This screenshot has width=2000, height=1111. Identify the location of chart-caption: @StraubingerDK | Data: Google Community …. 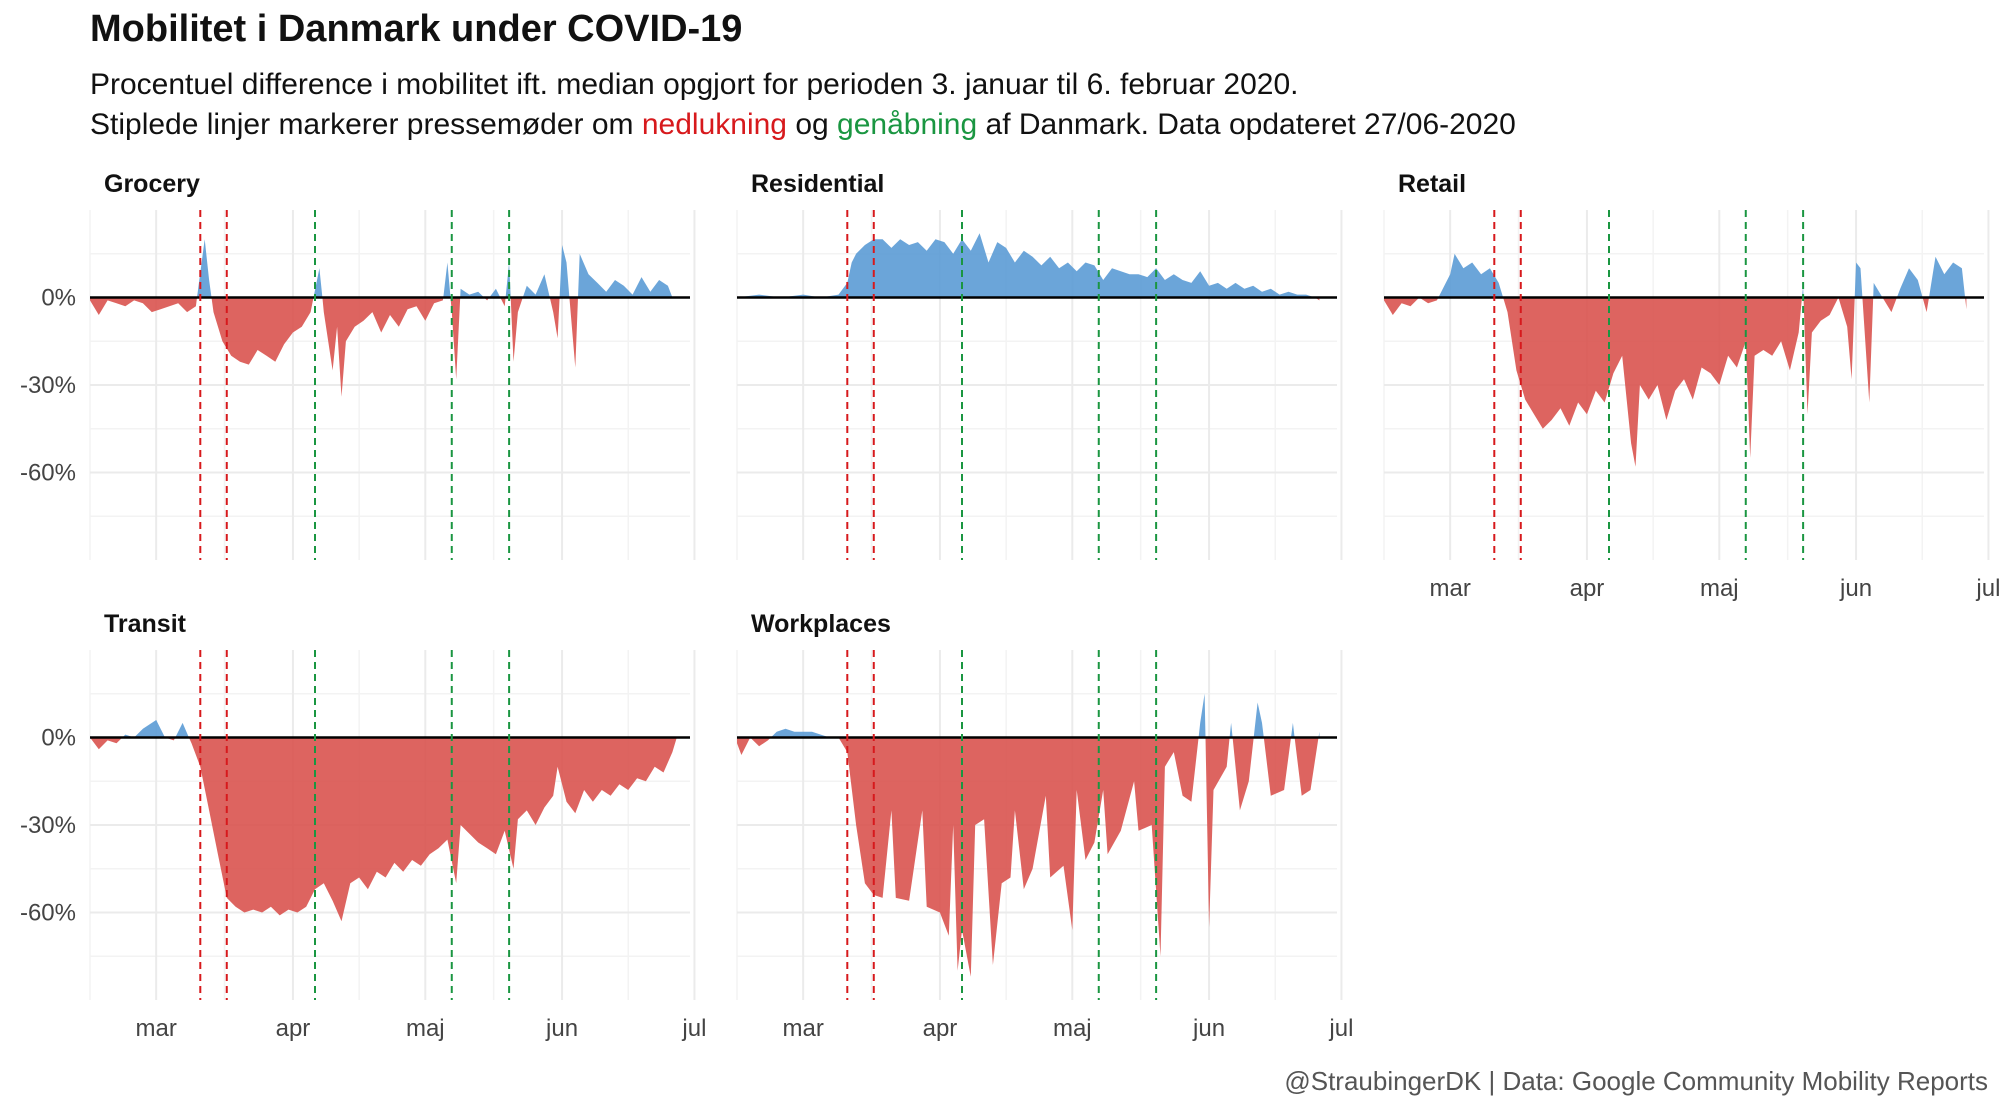
(1636, 1081).